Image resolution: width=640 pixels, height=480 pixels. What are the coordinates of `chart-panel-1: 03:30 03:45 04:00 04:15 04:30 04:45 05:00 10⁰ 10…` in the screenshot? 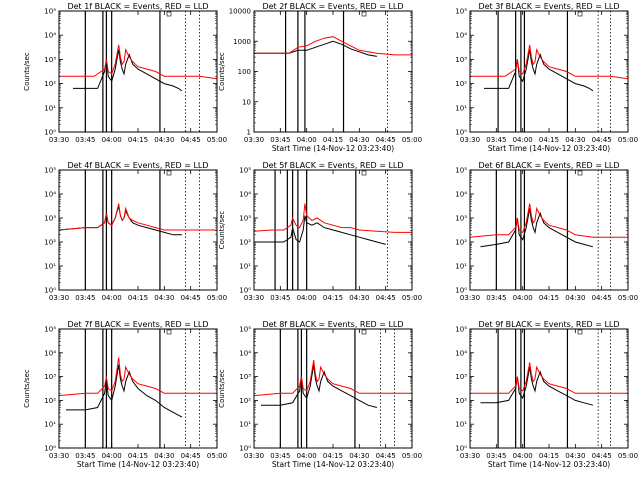 It's located at (125, 73).